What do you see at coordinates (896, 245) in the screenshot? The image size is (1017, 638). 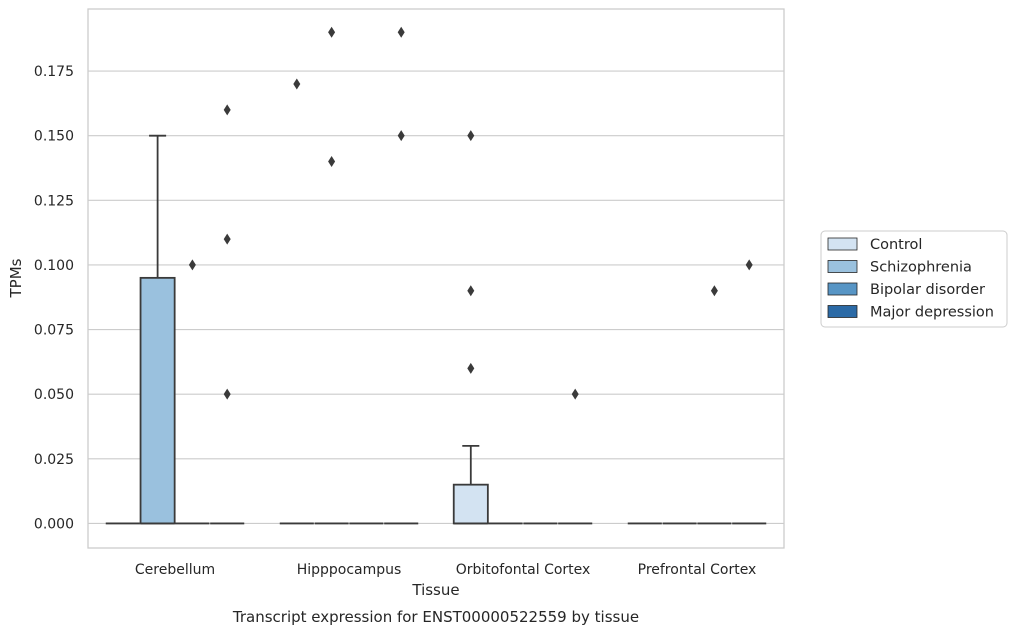 I see `legend-label: Control` at bounding box center [896, 245].